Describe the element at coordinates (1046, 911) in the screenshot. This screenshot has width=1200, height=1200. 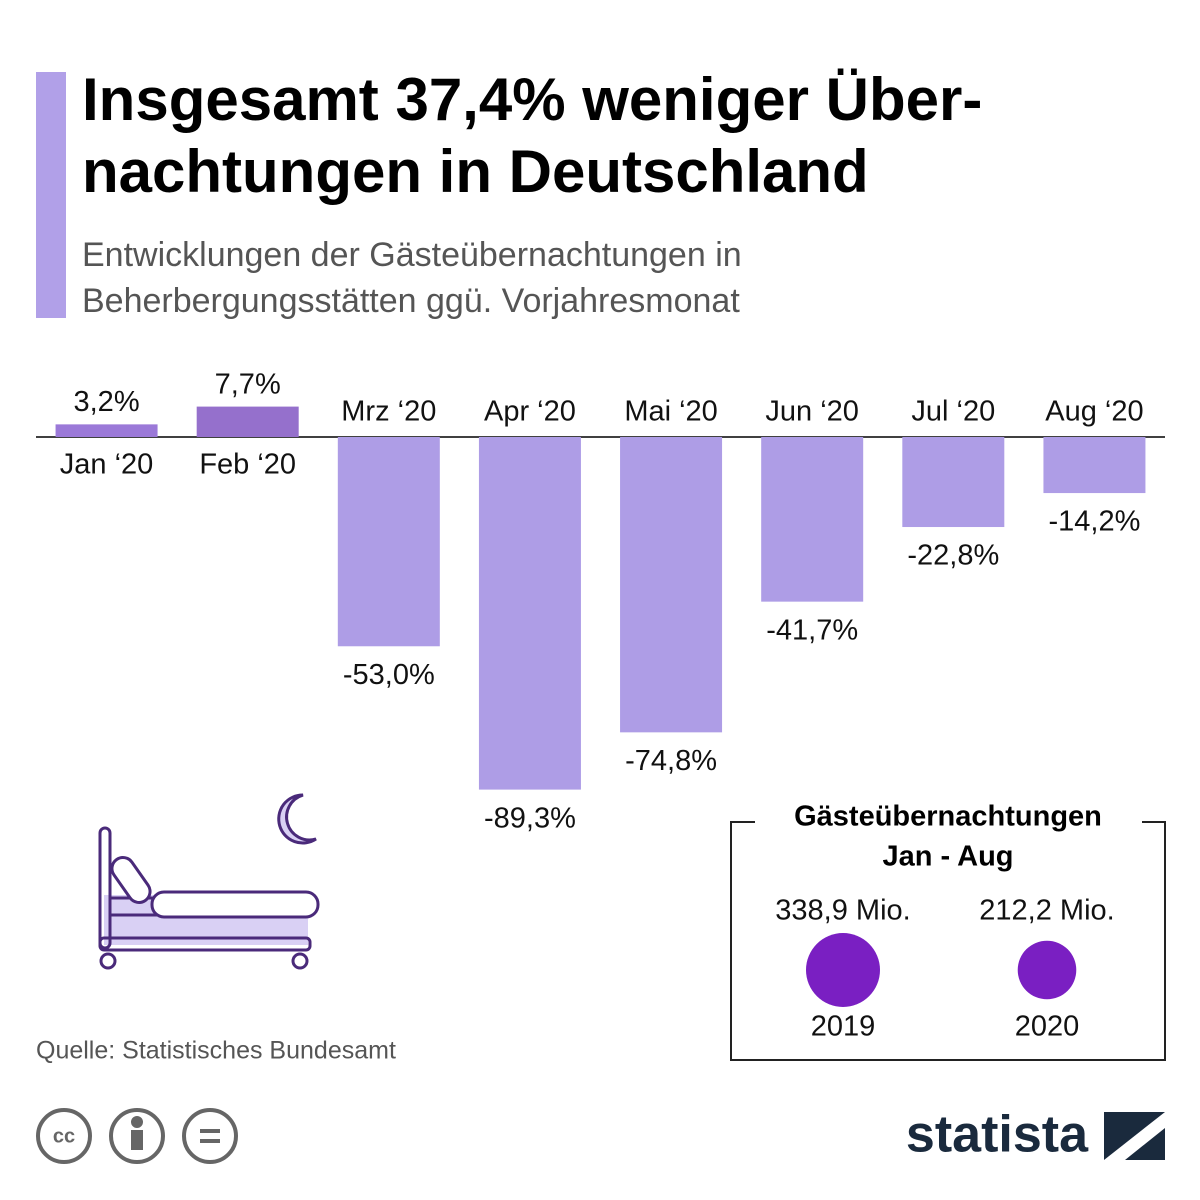
I see `value-label: 212,2 Mio.` at that location.